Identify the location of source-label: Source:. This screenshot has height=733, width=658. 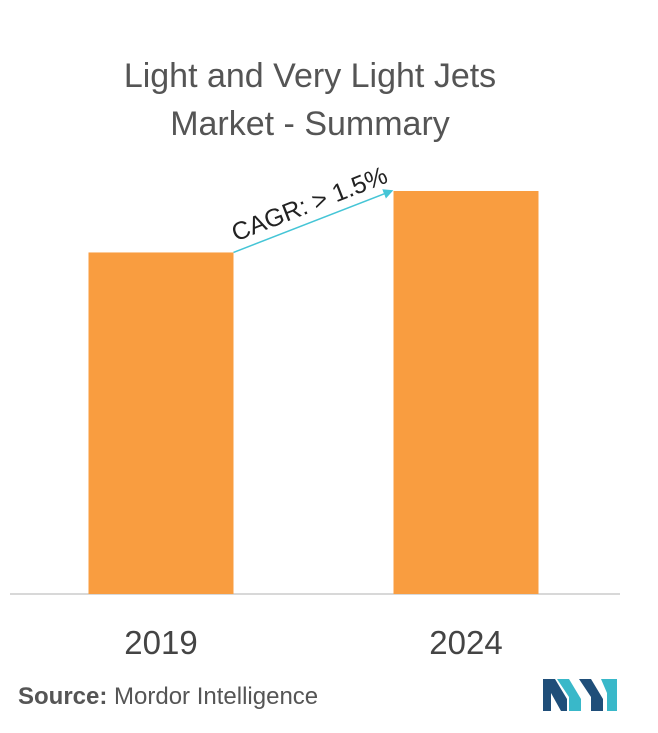
(63, 696).